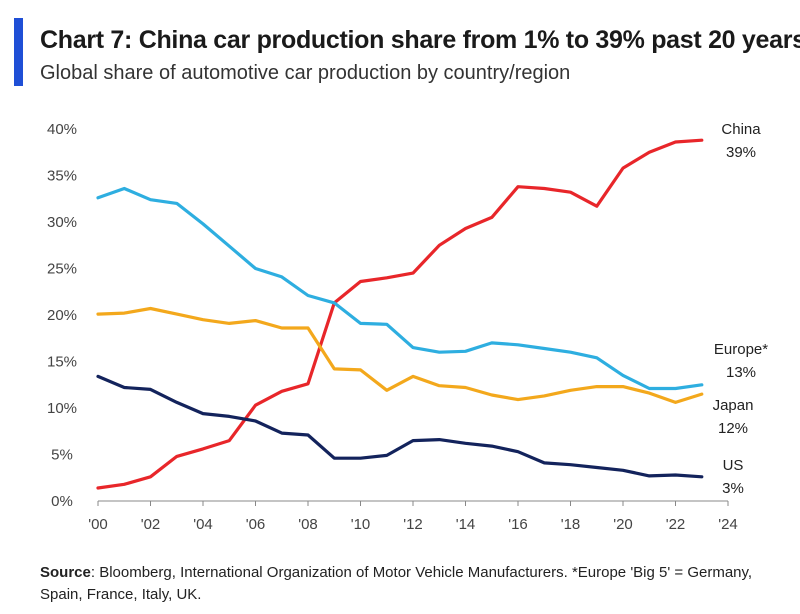 Image resolution: width=800 pixels, height=614 pixels. Describe the element at coordinates (308, 524) in the screenshot. I see `x-tick-label: '08` at that location.